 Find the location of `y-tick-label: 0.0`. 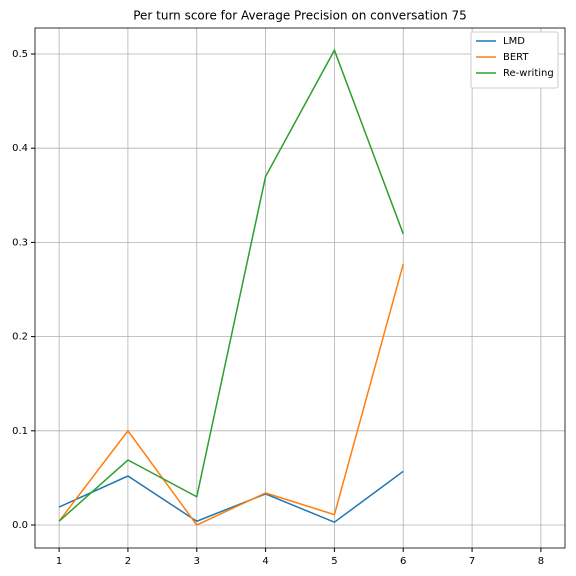

y-tick-label: 0.0 is located at coordinates (20, 525).